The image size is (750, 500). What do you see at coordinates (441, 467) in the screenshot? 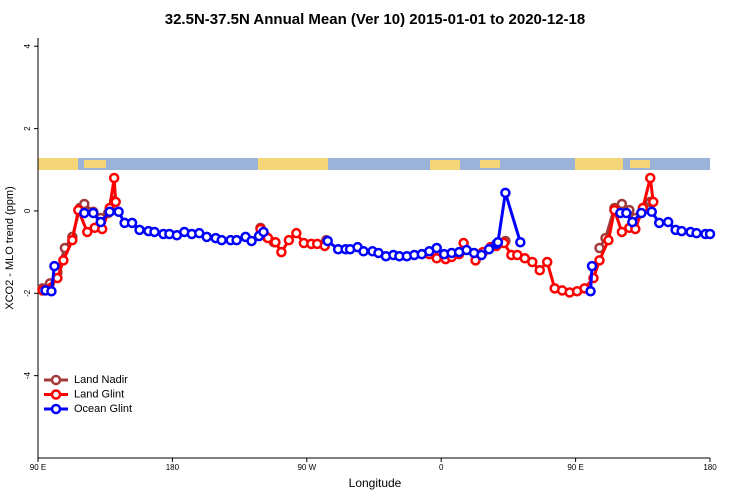
I see `x-tick-label: 0` at bounding box center [441, 467].